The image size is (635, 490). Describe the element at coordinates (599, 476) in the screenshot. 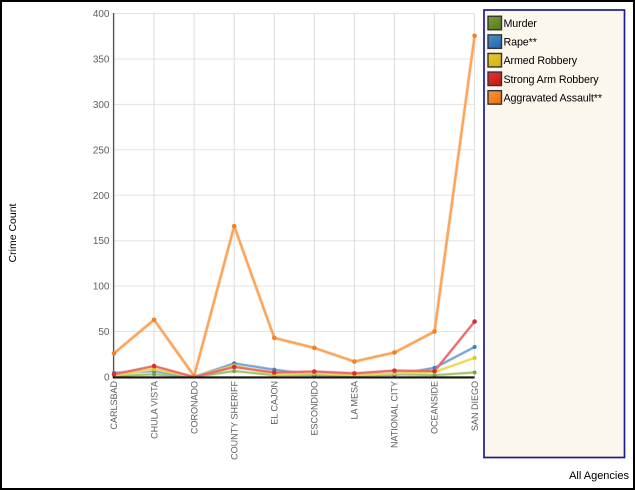

I see `svg-text: All Agencies` at that location.